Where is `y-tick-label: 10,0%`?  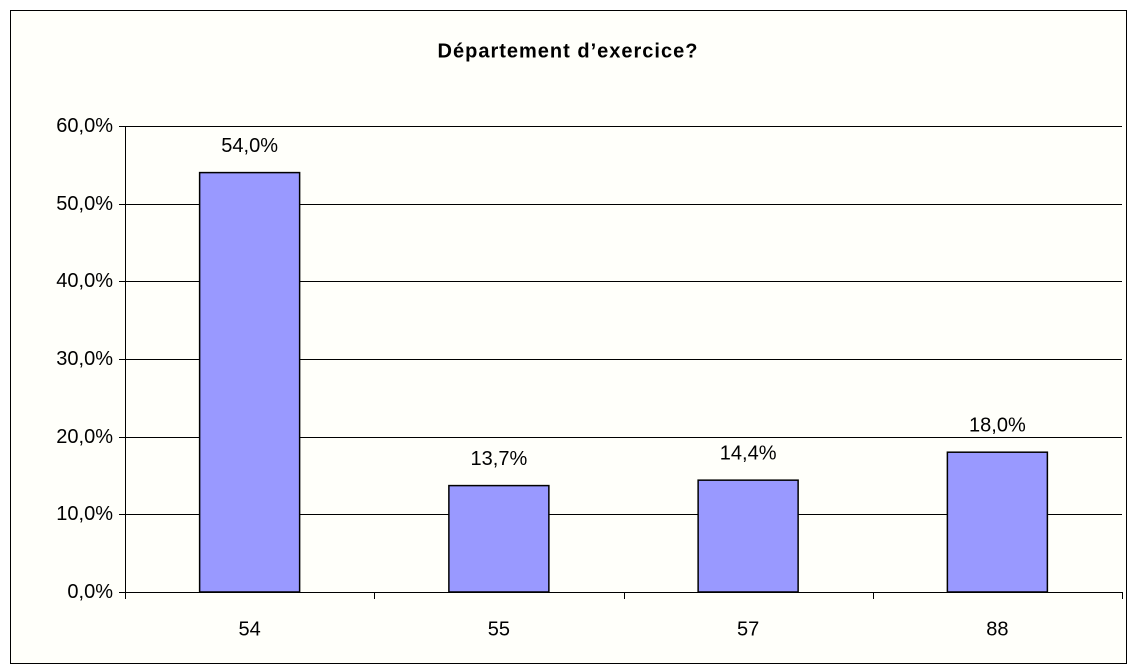 y-tick-label: 10,0% is located at coordinates (84, 514).